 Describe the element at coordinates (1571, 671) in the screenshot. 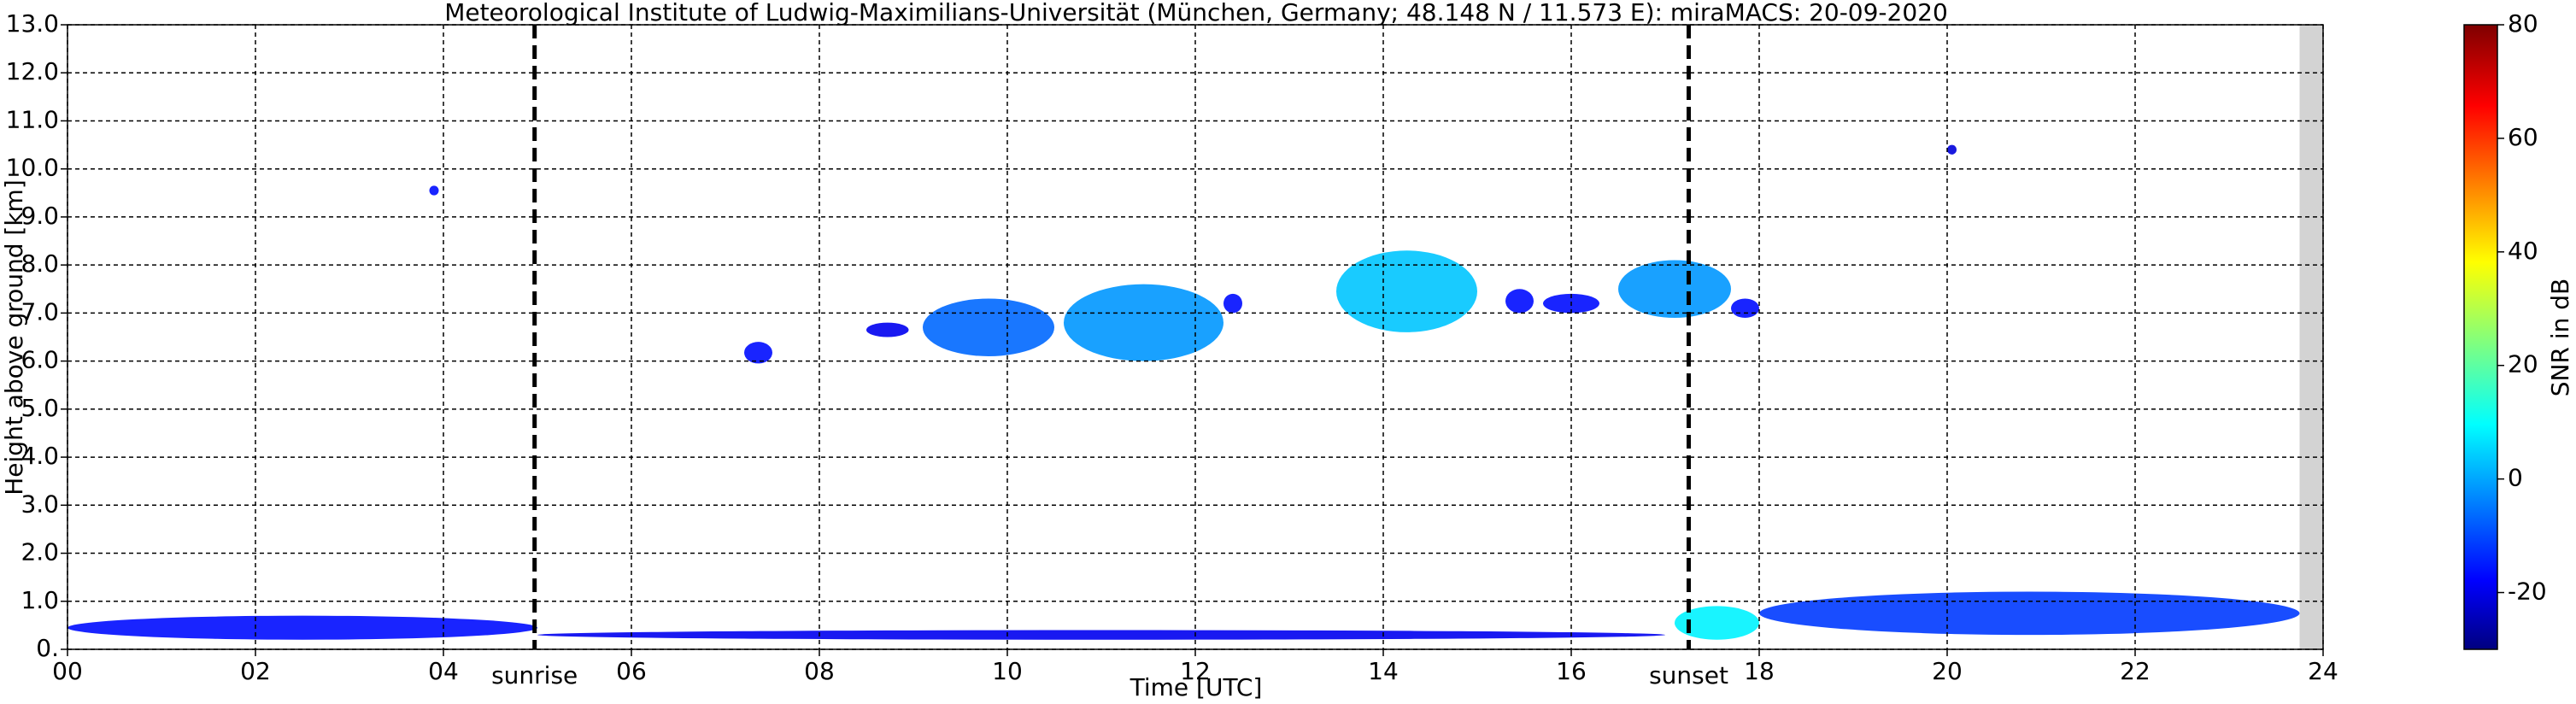

I see `x-tick-label: 16` at that location.